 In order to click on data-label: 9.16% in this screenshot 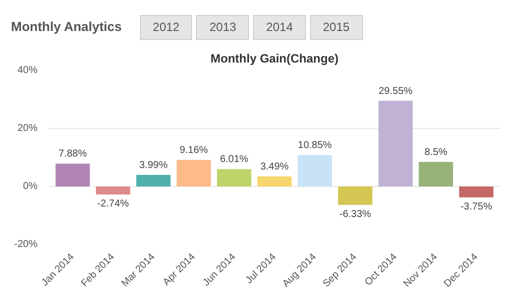, I will do `click(194, 150)`.